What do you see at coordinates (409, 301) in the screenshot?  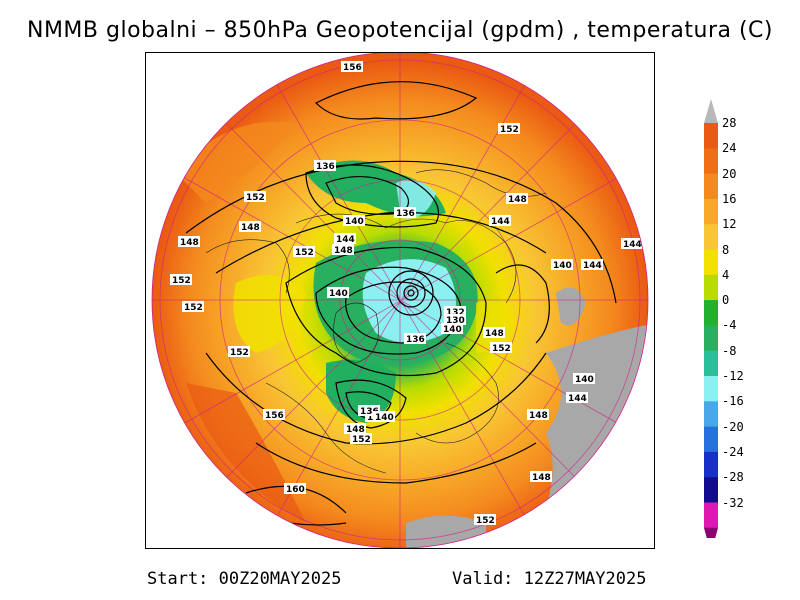 I see `cold-core` at bounding box center [409, 301].